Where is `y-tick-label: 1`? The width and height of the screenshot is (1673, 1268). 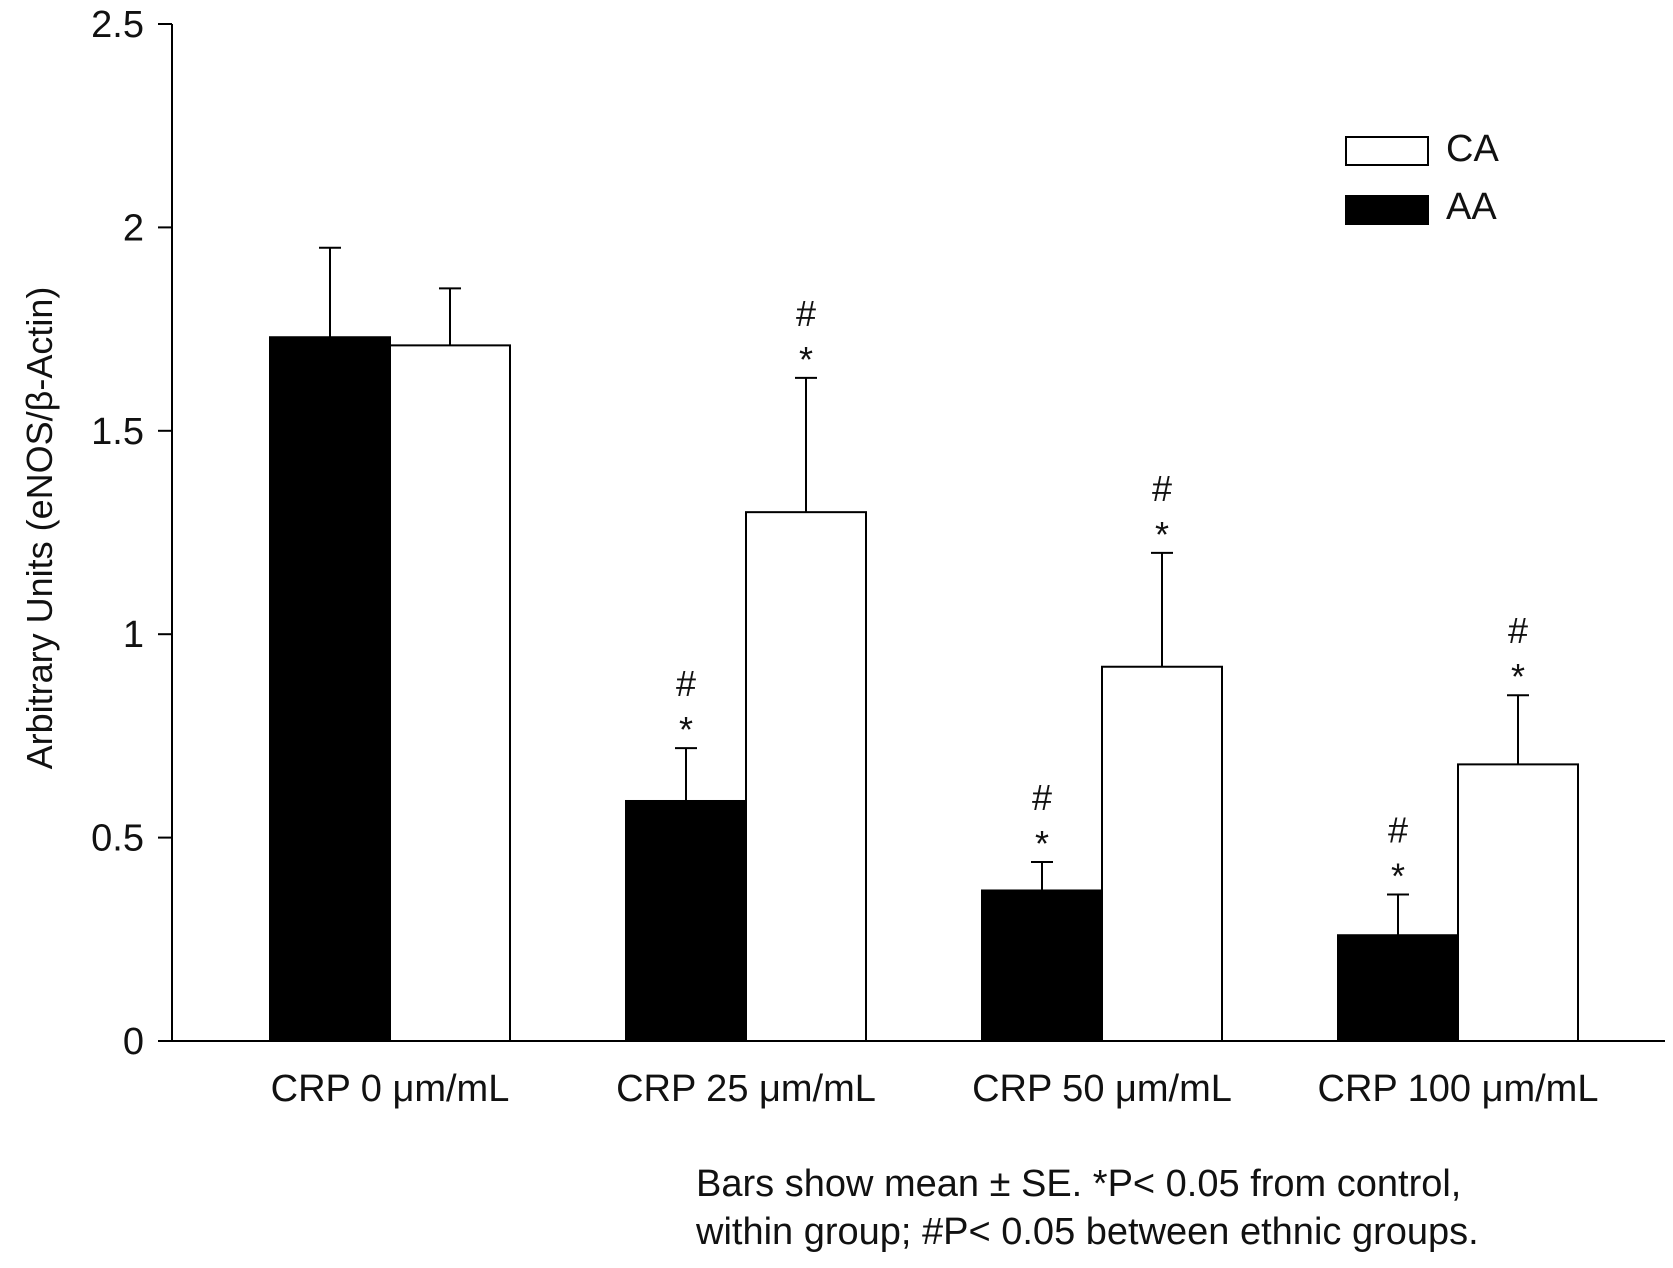 y-tick-label: 1 is located at coordinates (133, 635).